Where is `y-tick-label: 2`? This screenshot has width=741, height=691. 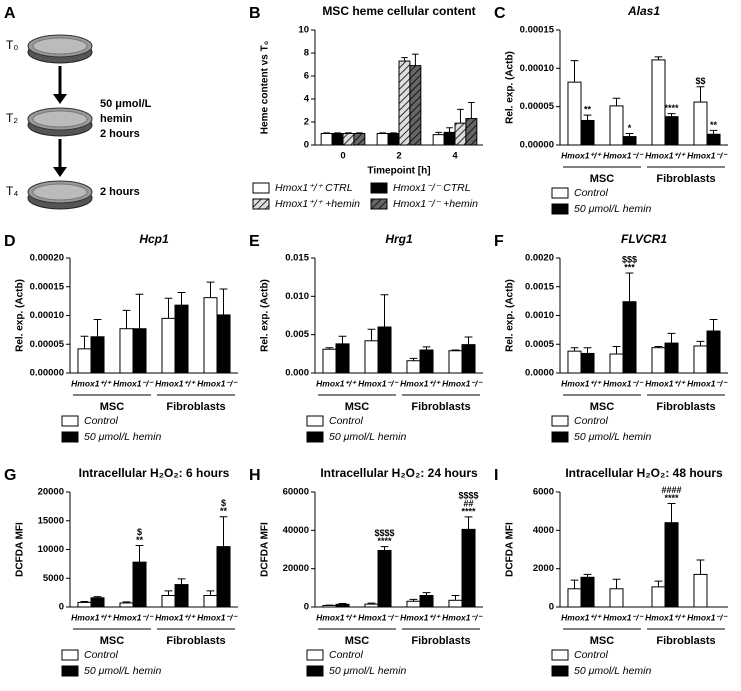
y-tick-label: 2 is located at coordinates (306, 122).